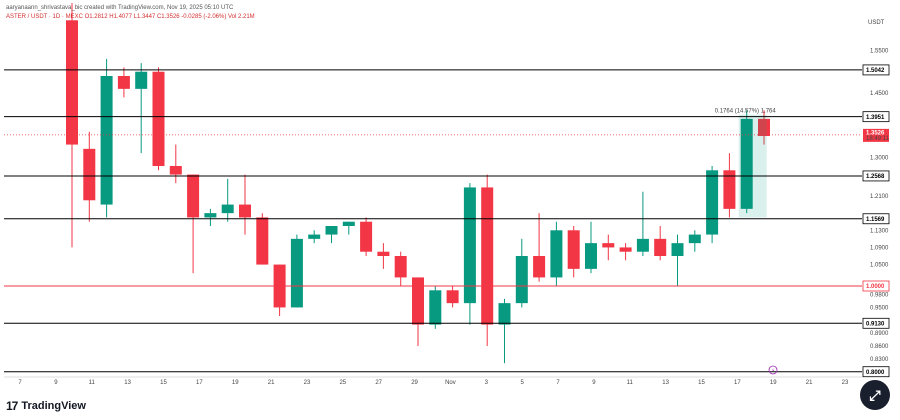 The image size is (900, 420). What do you see at coordinates (746, 112) in the screenshot?
I see `measure-label: 0.1764 (14.57%) 1,764` at bounding box center [746, 112].